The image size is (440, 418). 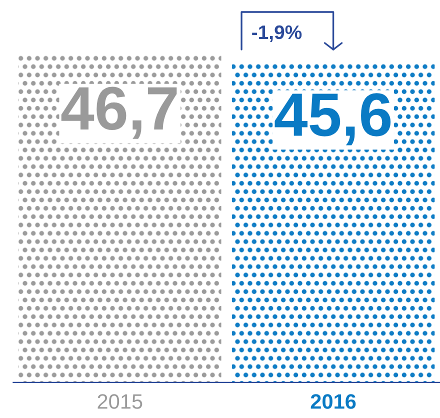 I want to click on data-label: 46,7, so click(x=119, y=112).